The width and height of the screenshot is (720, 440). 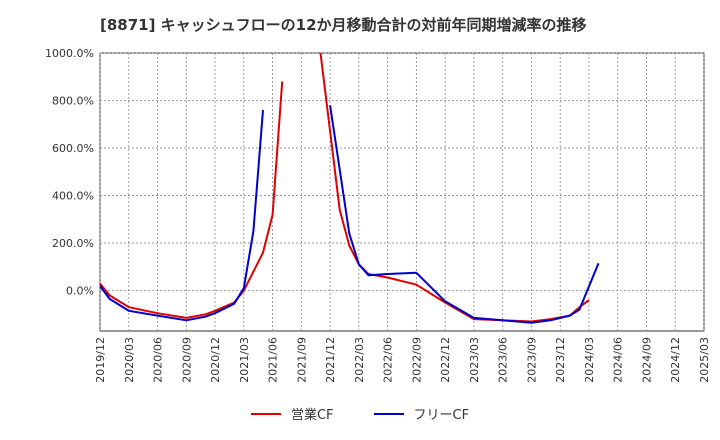 What do you see at coordinates (675, 360) in the screenshot?
I see `x-tick-label: 2024/12` at bounding box center [675, 360].